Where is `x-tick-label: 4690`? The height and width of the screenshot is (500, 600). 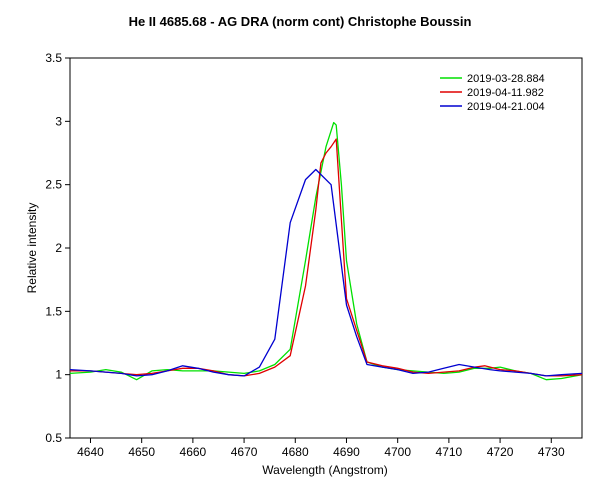 x-tick-label: 4690 is located at coordinates (346, 452).